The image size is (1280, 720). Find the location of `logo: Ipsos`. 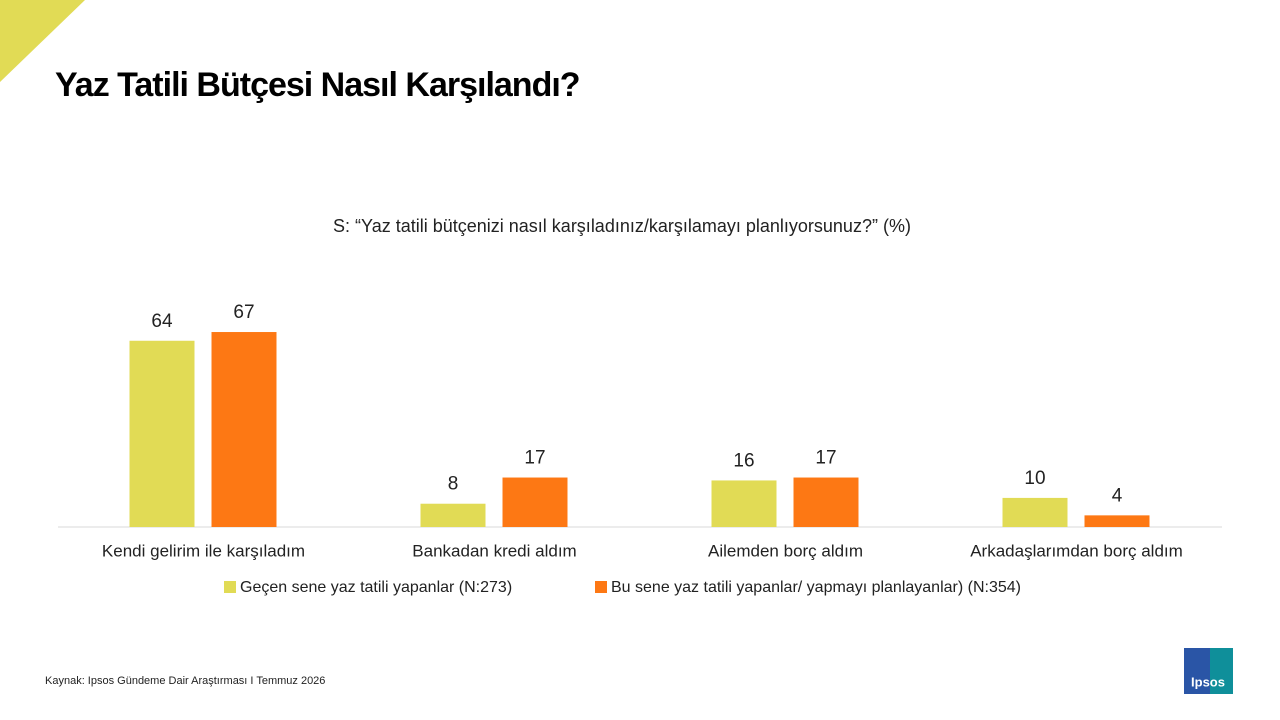

logo: Ipsos is located at coordinates (1208, 681).